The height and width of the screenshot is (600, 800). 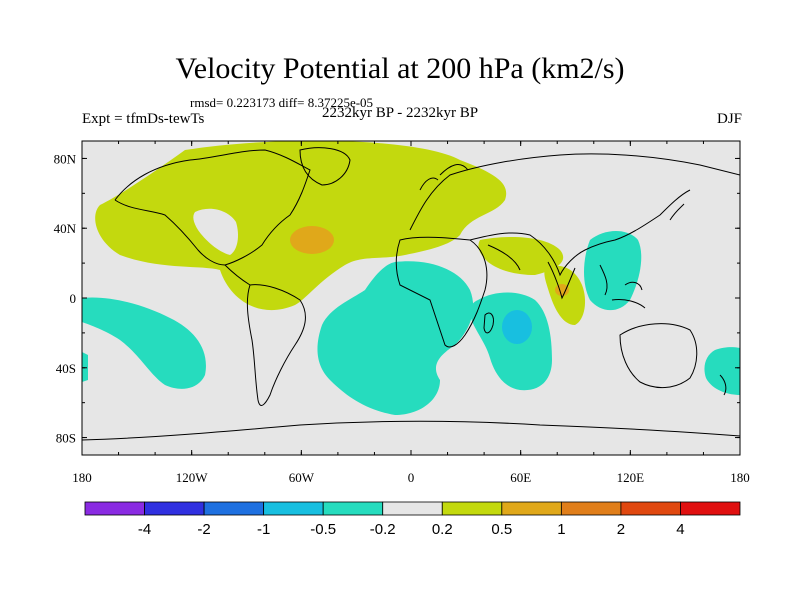 What do you see at coordinates (192, 477) in the screenshot?
I see `x-tick-label: 120W` at bounding box center [192, 477].